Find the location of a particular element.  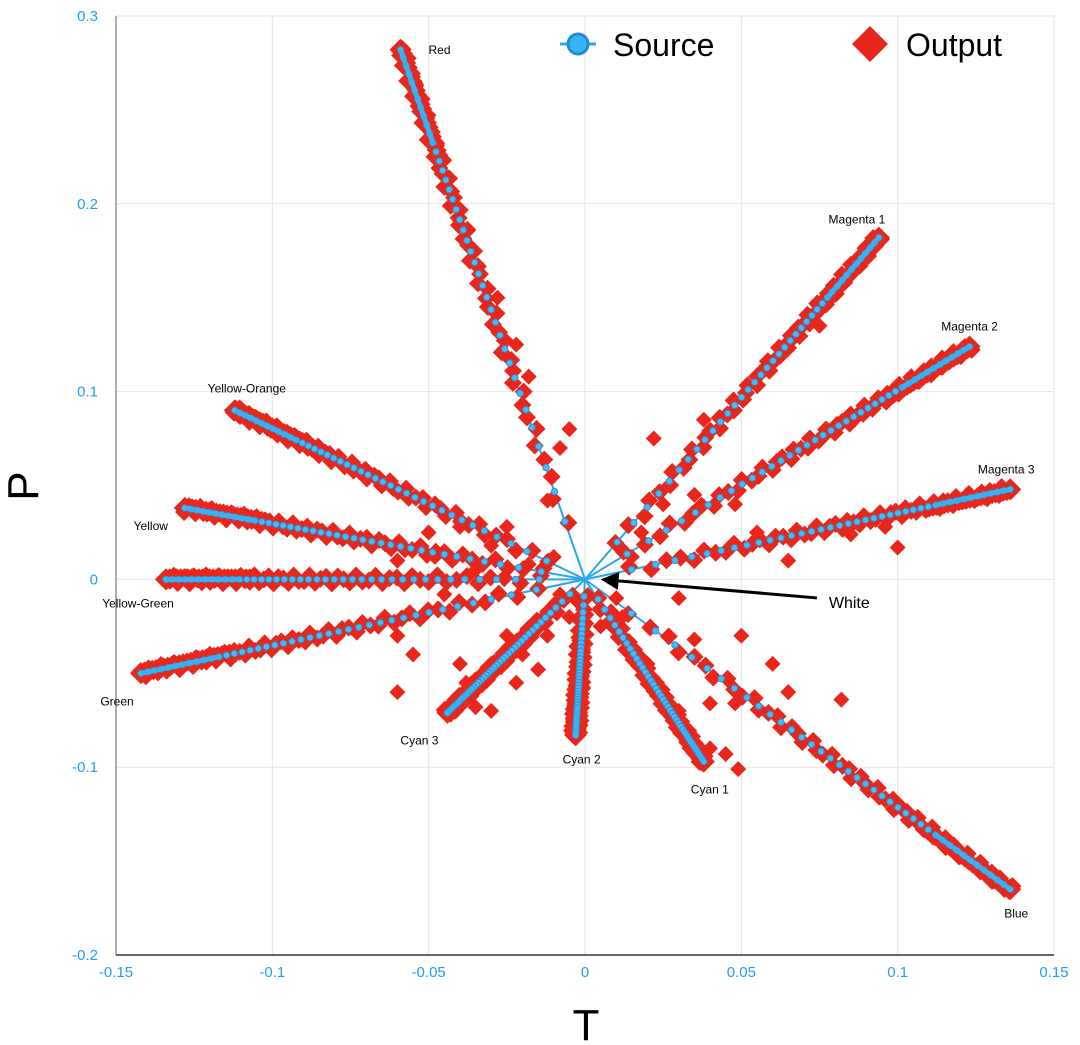

legend-source-marker is located at coordinates (578, 44).